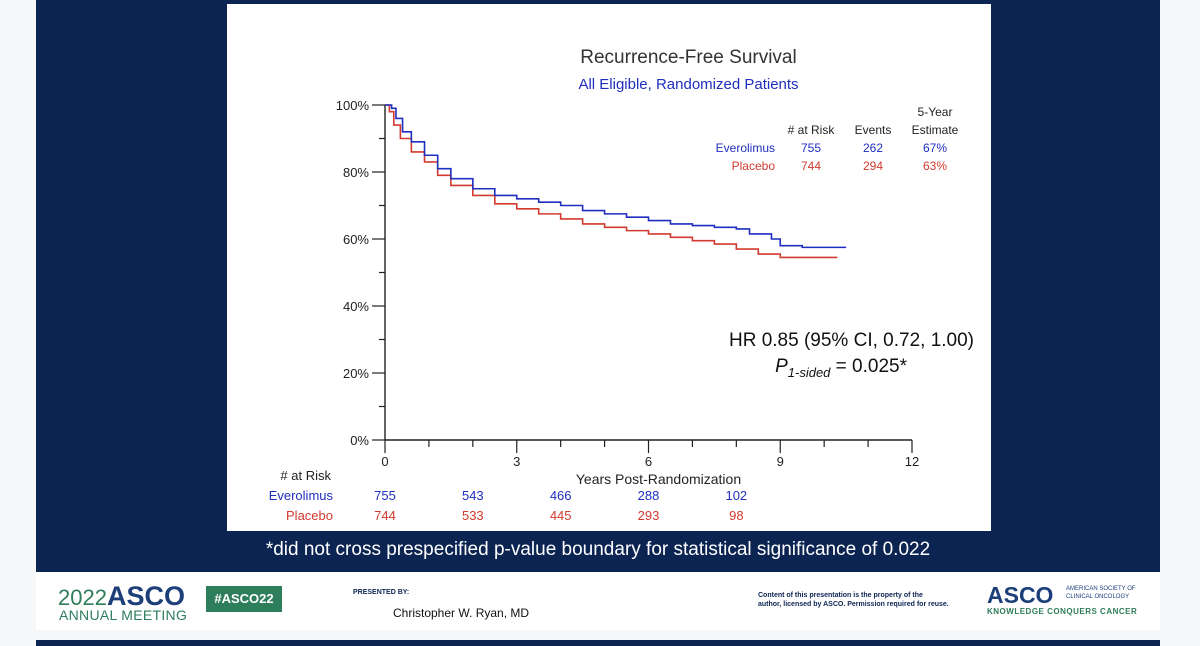 This screenshot has width=1200, height=646. What do you see at coordinates (912, 461) in the screenshot?
I see `x-tick-label: 12` at bounding box center [912, 461].